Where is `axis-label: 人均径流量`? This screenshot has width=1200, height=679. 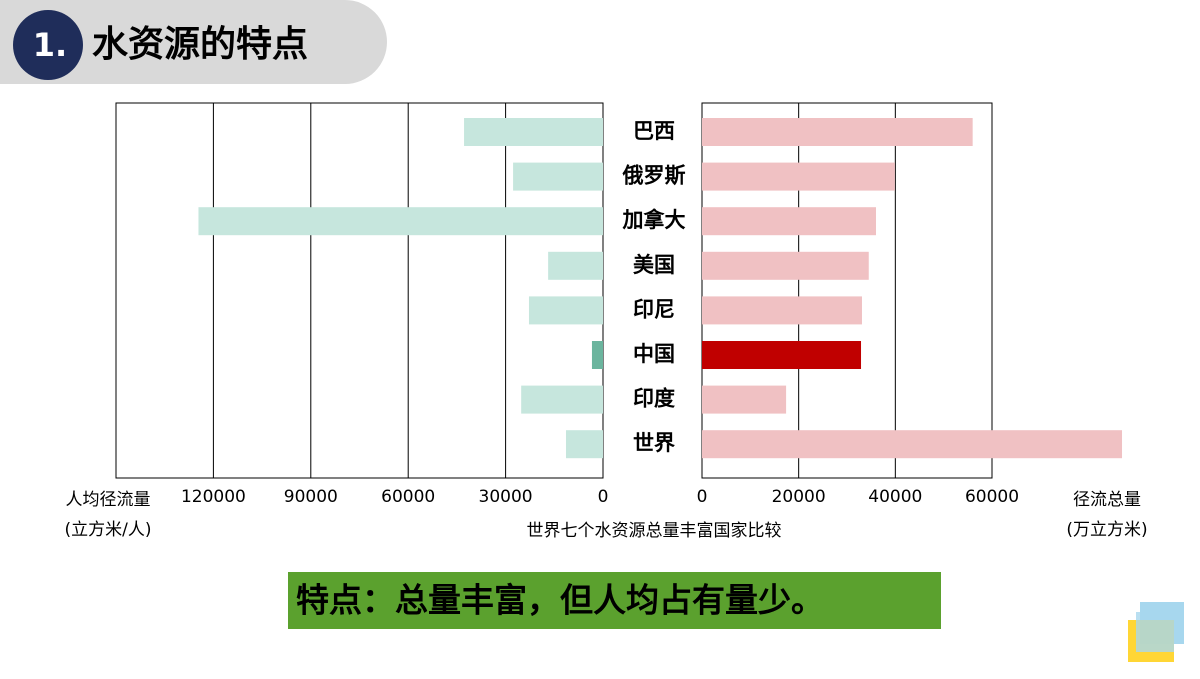 axis-label: 人均径流量 is located at coordinates (108, 500).